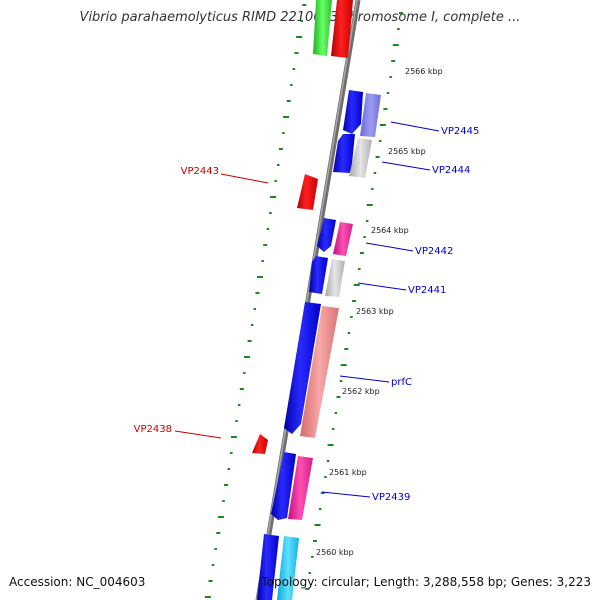 This screenshot has width=600, height=600. What do you see at coordinates (353, 112) in the screenshot?
I see `gene-vp2445` at bounding box center [353, 112].